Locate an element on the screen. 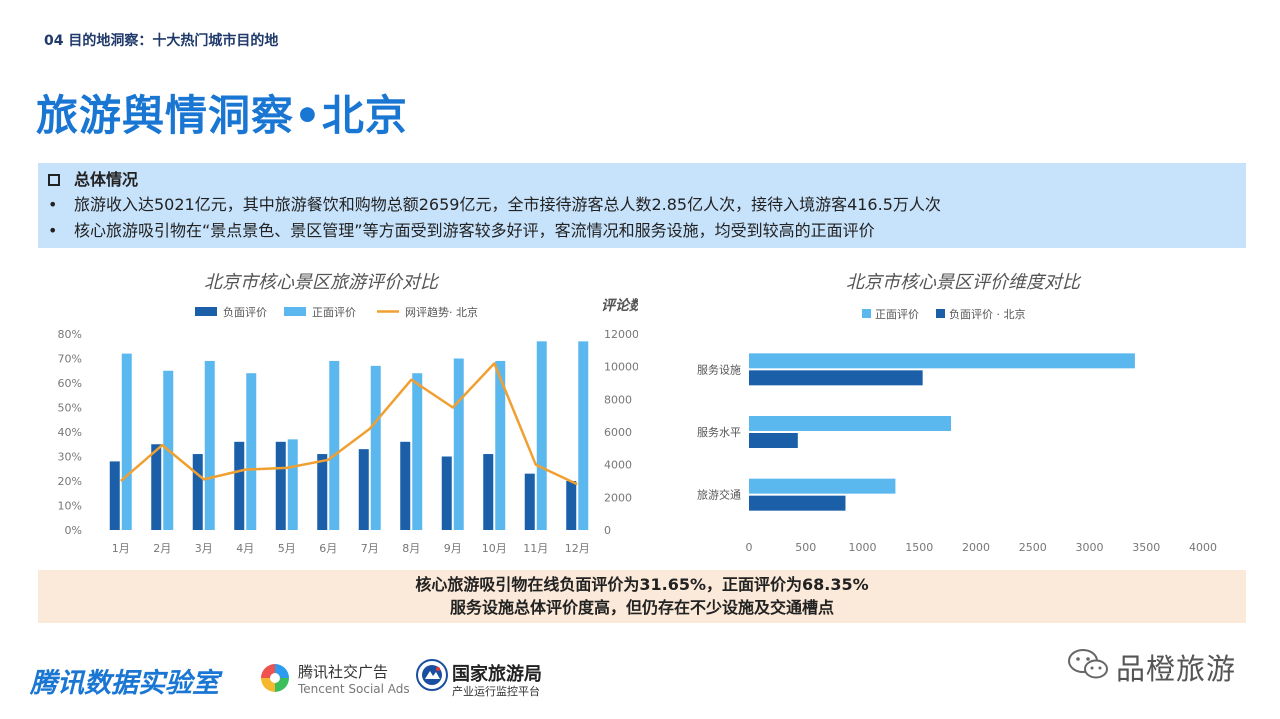  y2-tick-label: 0 is located at coordinates (607, 530).